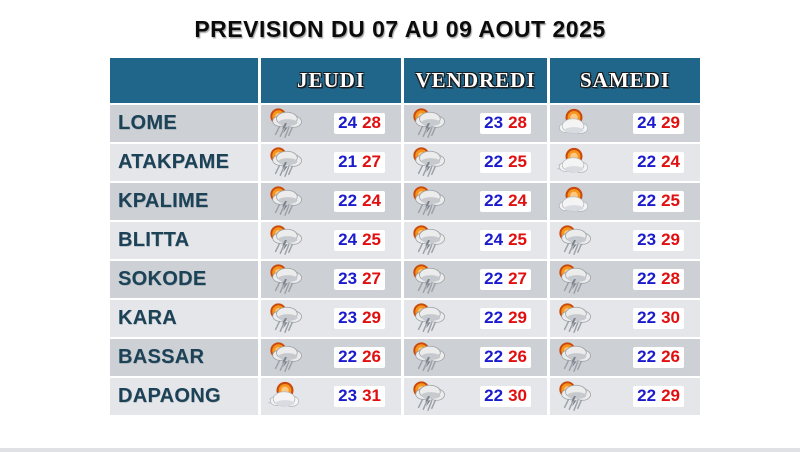 The width and height of the screenshot is (800, 452). What do you see at coordinates (331, 396) in the screenshot?
I see `forecast-cell-jeudi: 23 31` at bounding box center [331, 396].